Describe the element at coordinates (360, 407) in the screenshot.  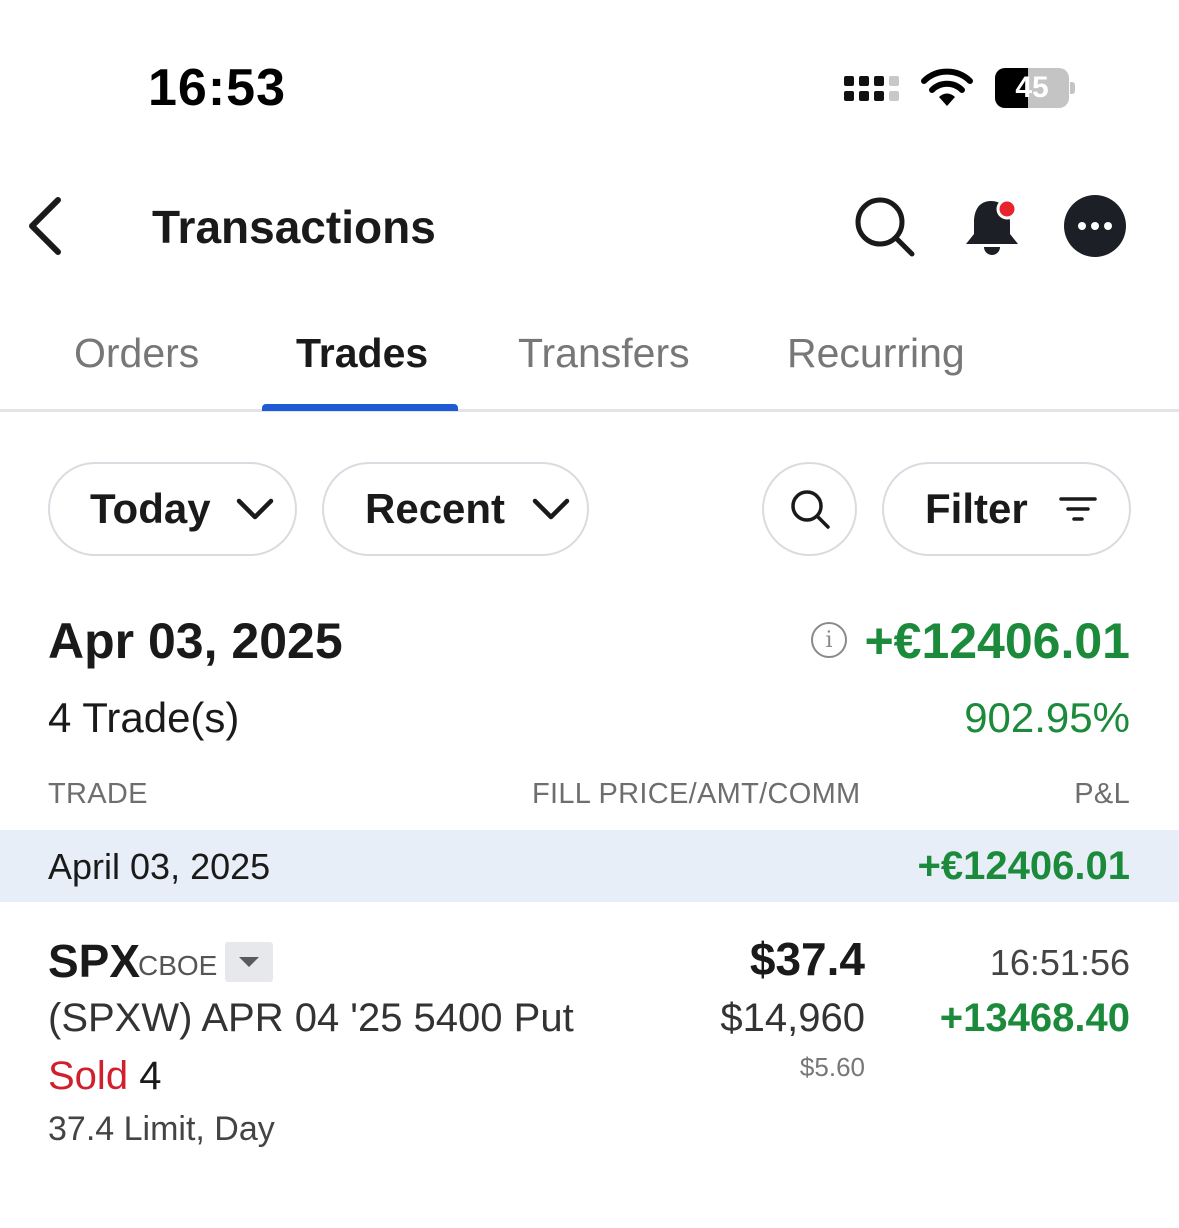
I see `active-tab-indicator` at that location.